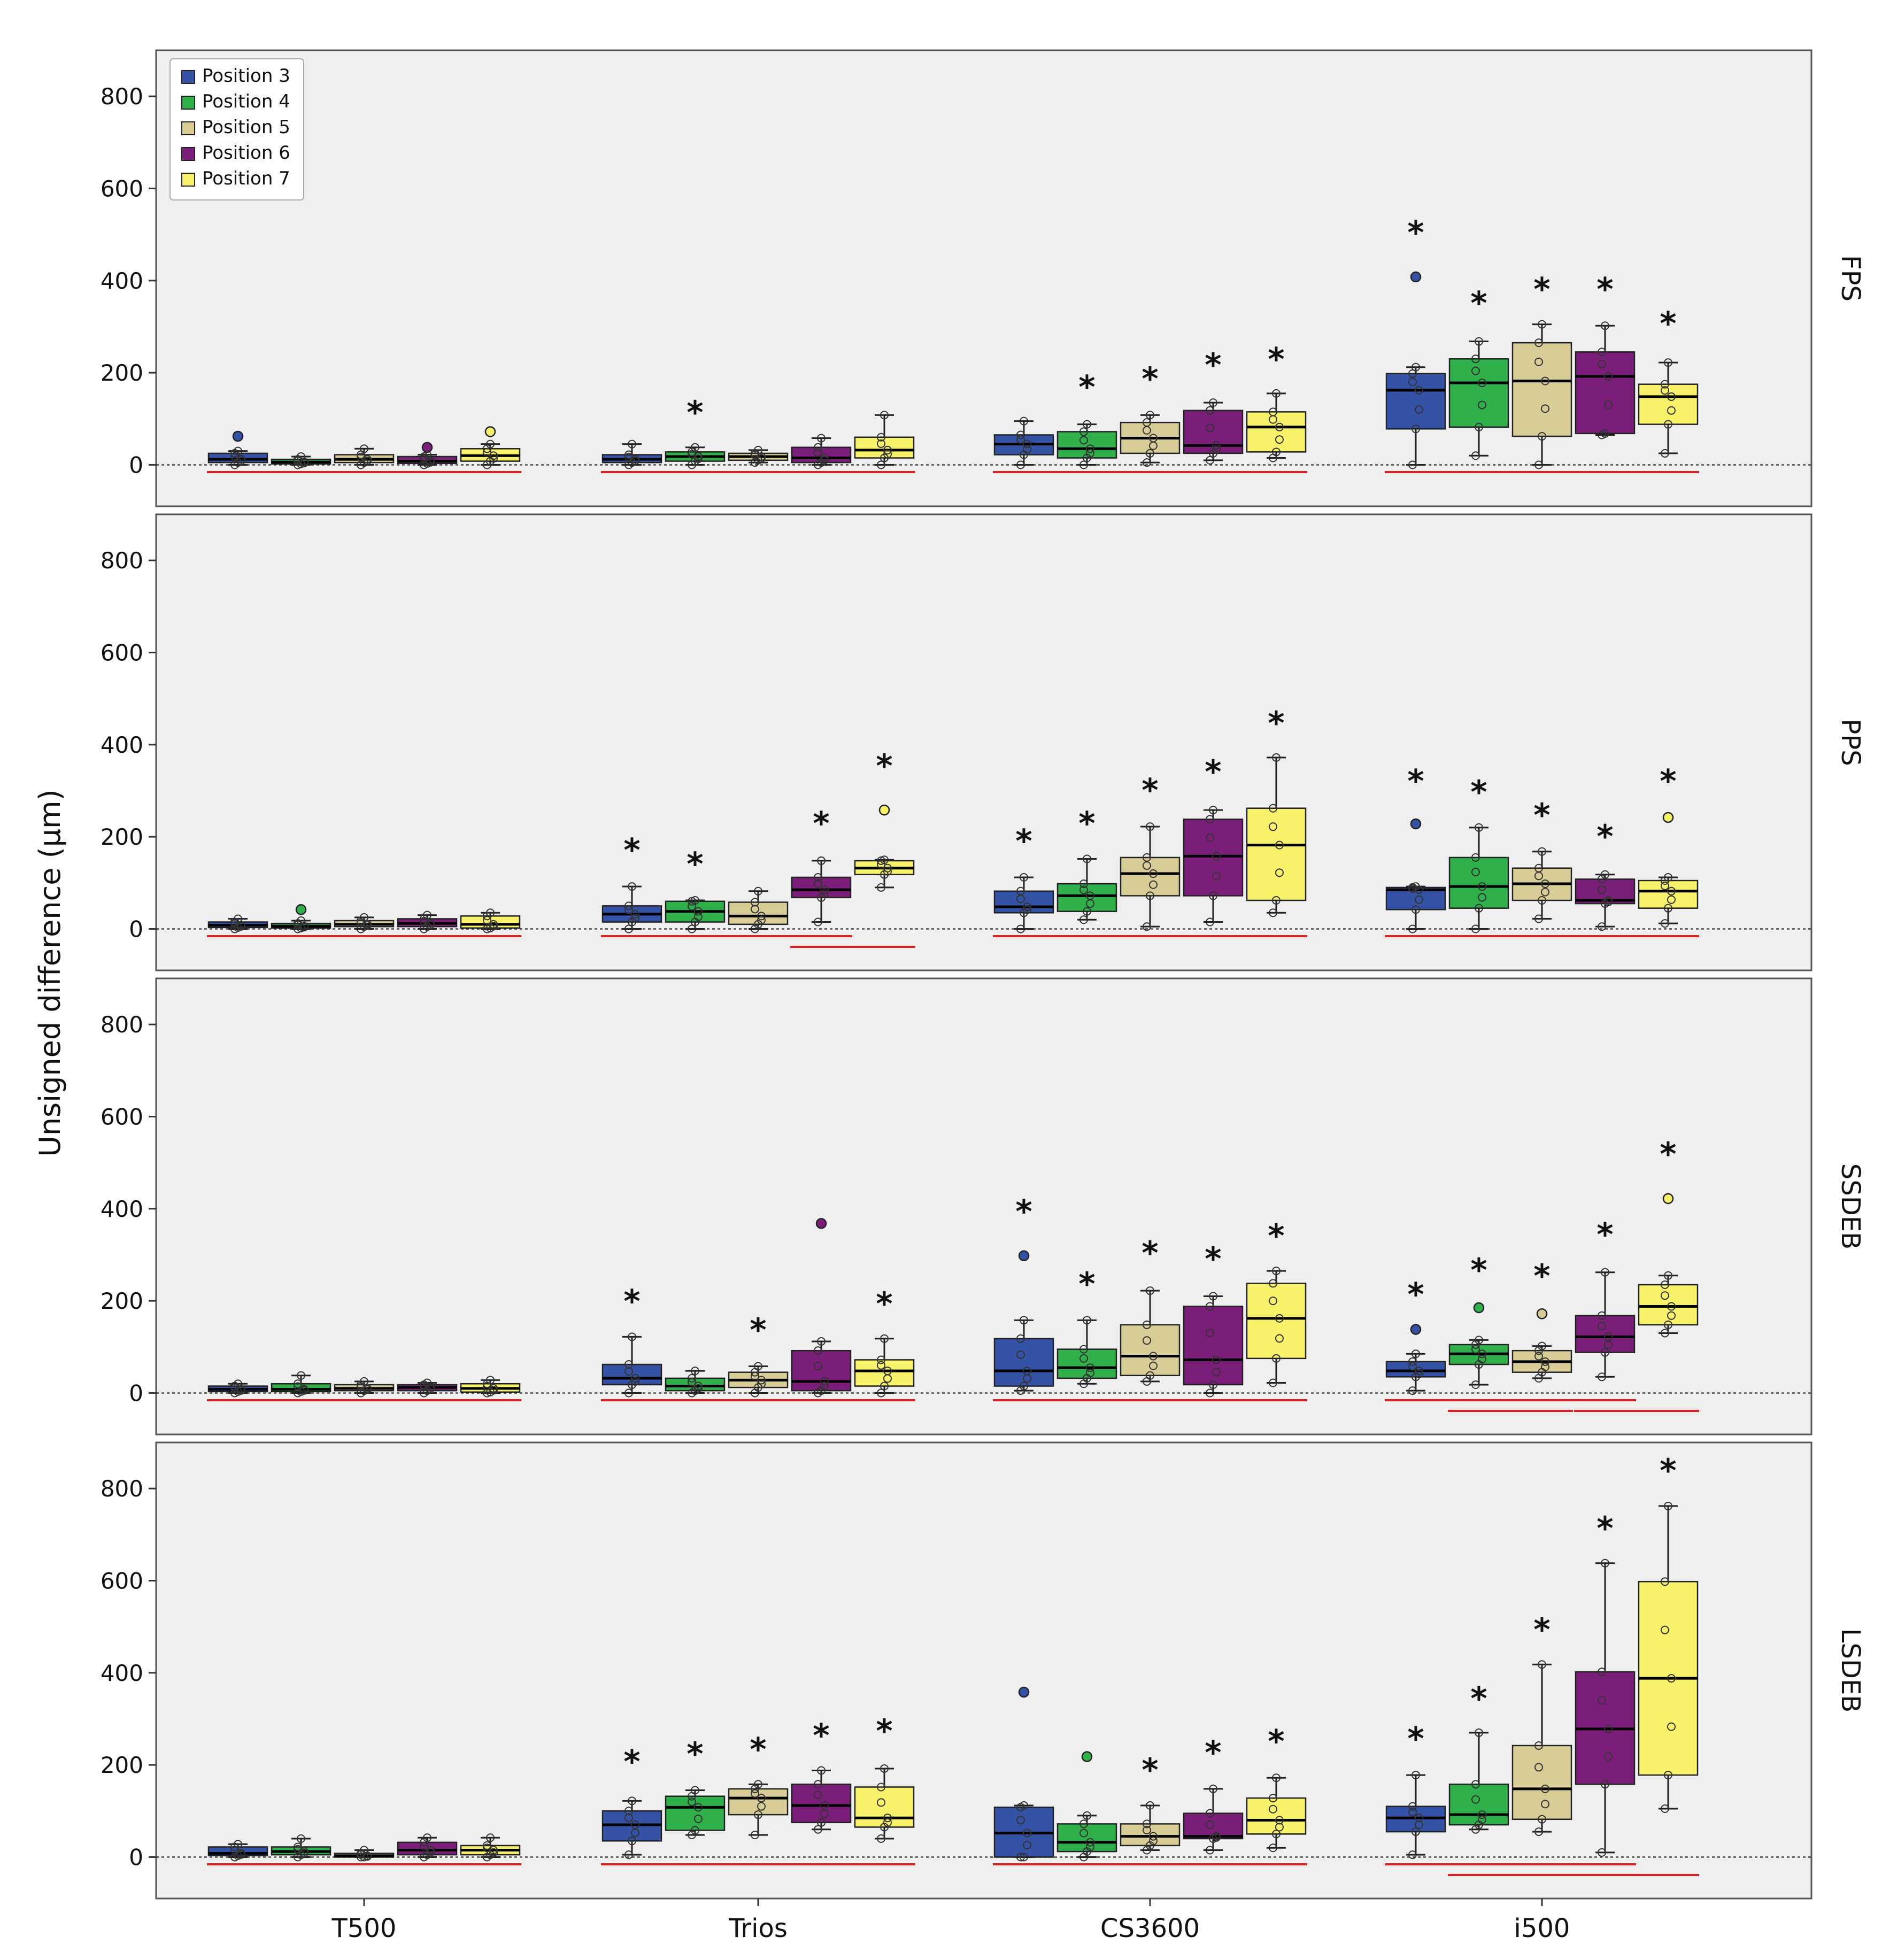  I want to click on box-position-3: *, so click(1415, 847).